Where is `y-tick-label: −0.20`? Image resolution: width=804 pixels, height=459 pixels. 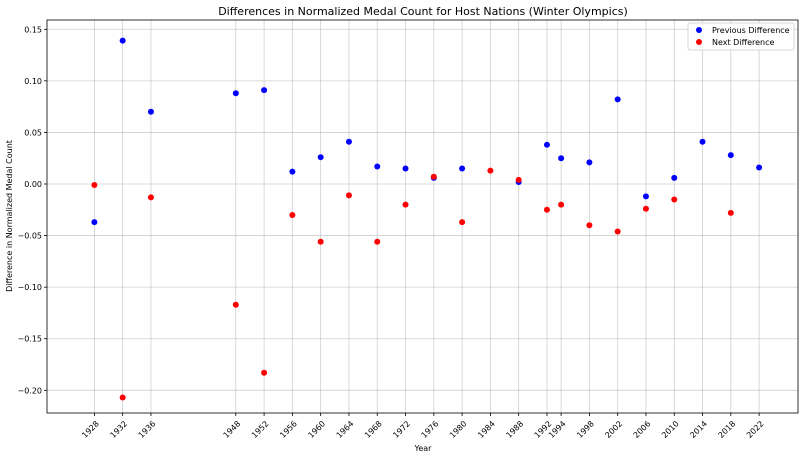 y-tick-label: −0.20 is located at coordinates (29, 390).